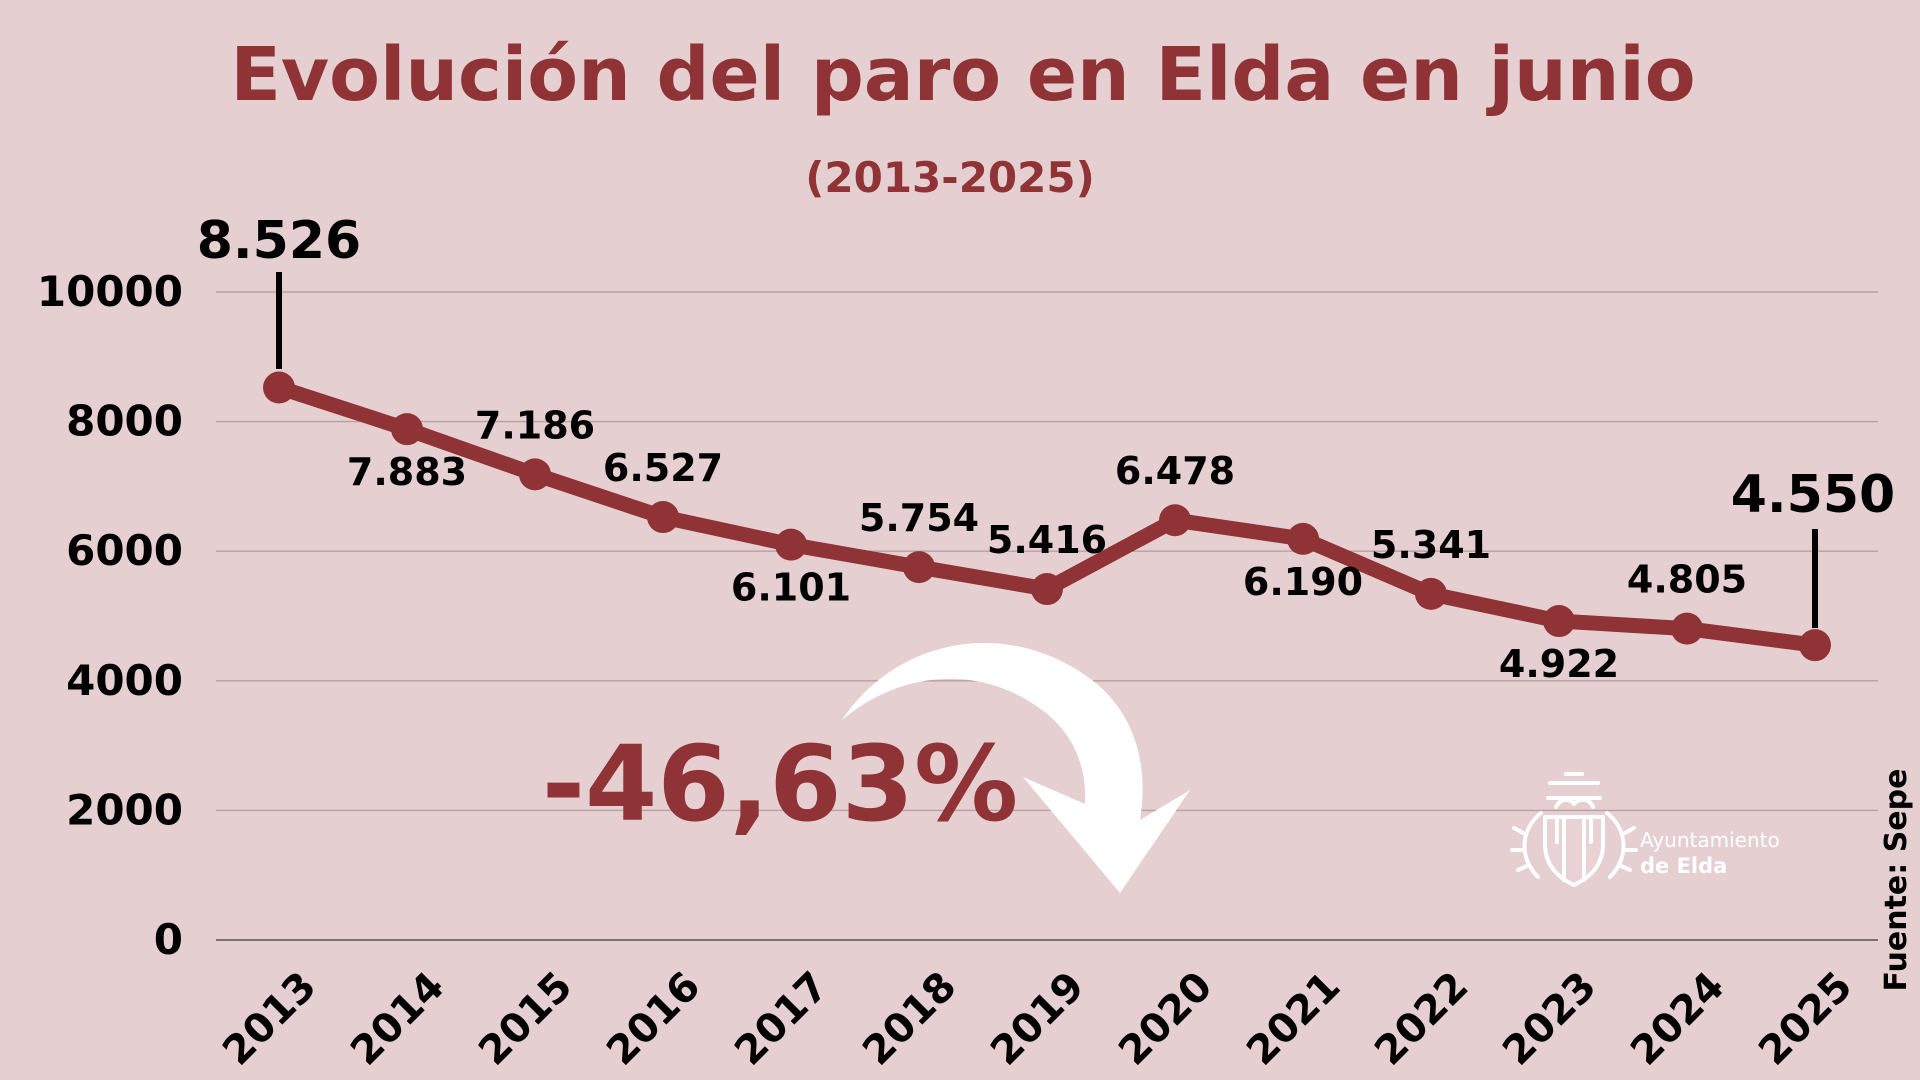  Describe the element at coordinates (919, 518) in the screenshot. I see `data-label: 5.754` at that location.